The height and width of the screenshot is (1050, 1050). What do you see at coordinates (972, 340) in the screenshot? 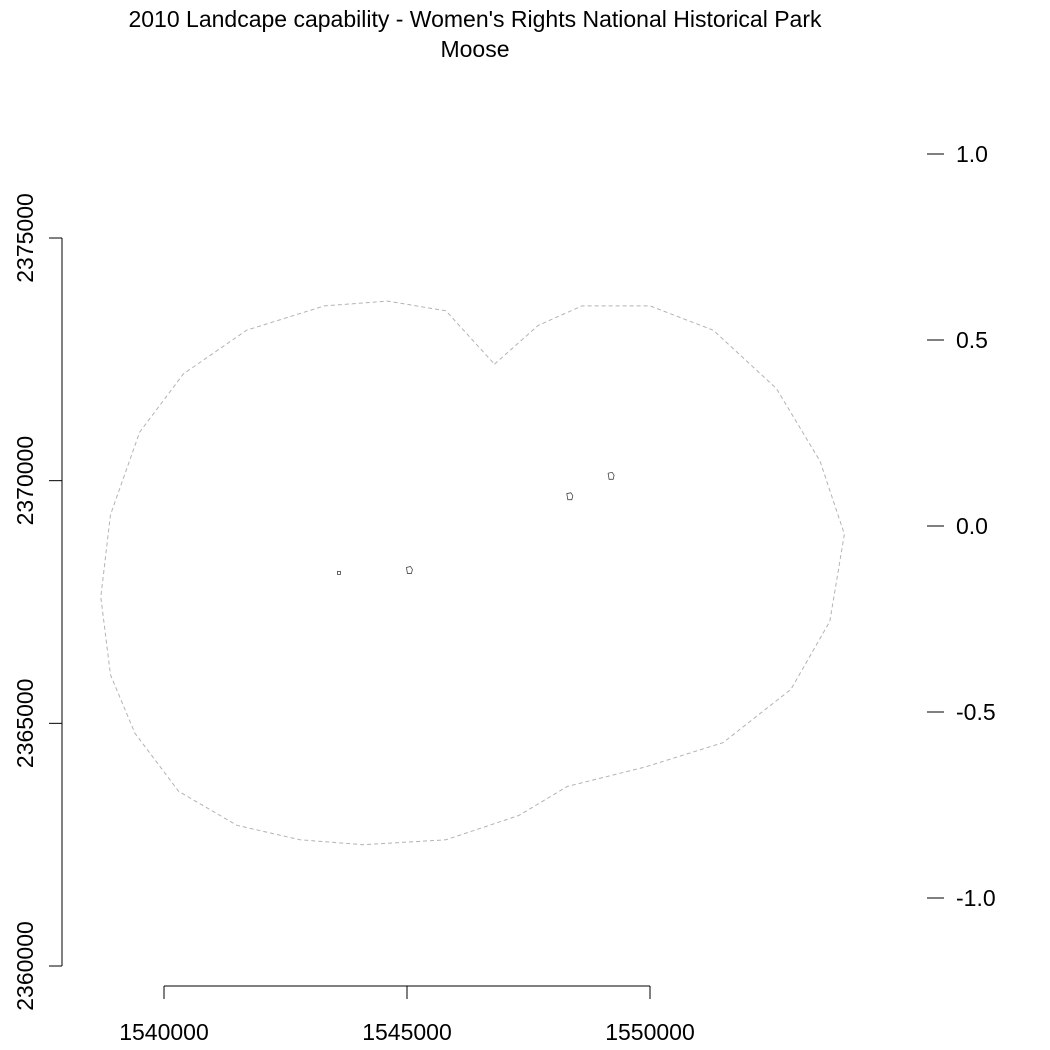
I see `legend-tick-label: 0.5` at bounding box center [972, 340].